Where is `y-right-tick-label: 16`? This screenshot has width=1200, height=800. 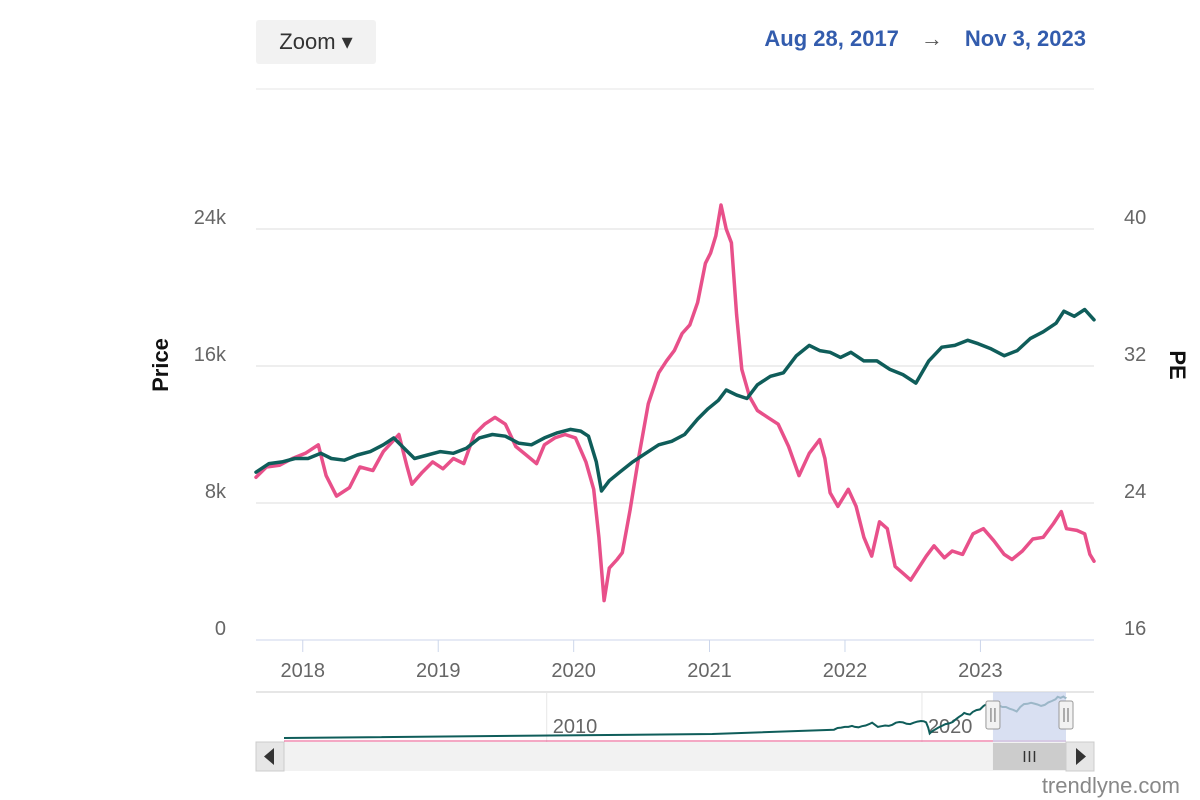
y-right-tick-label: 16 is located at coordinates (1135, 629).